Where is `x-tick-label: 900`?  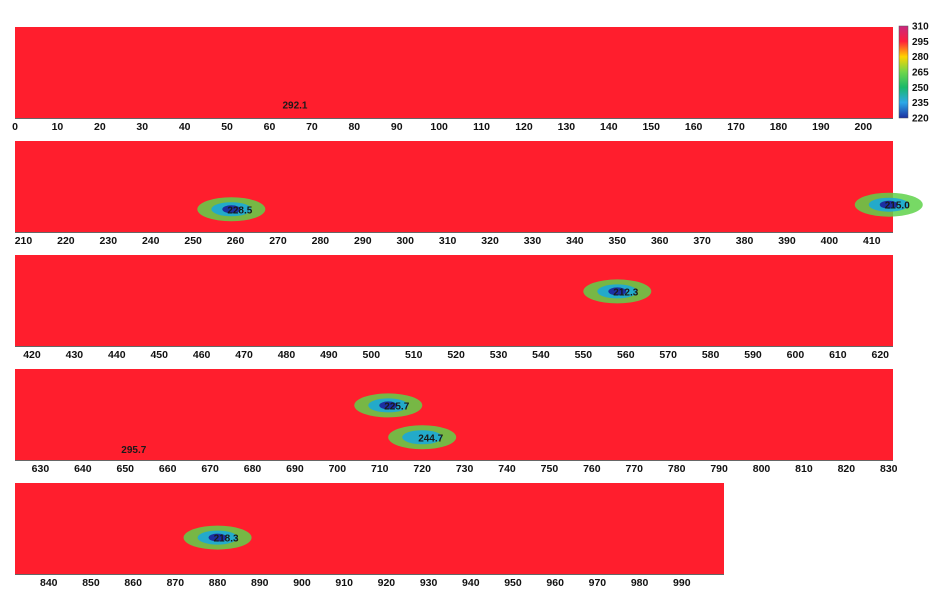
x-tick-label: 900 is located at coordinates (302, 583).